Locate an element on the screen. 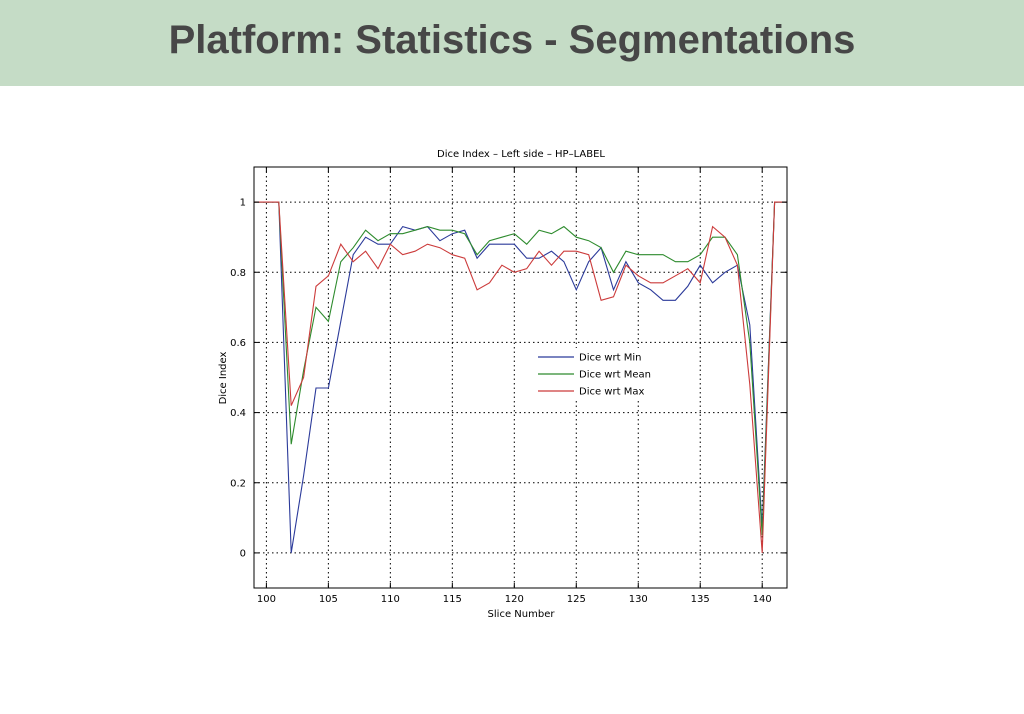 The height and width of the screenshot is (714, 1024). legend: Dice wrt Min Dice wrt Mean Dice wrt Max is located at coordinates (593, 373).